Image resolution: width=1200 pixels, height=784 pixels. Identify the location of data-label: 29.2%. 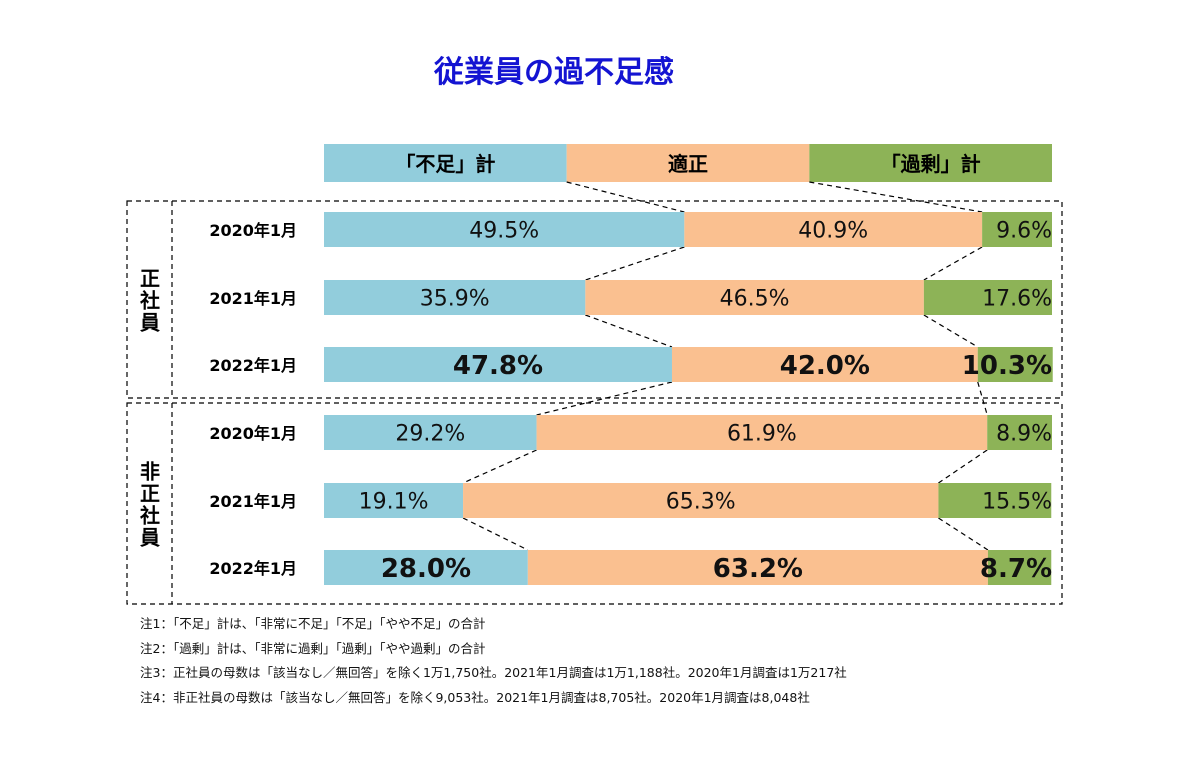
(430, 433).